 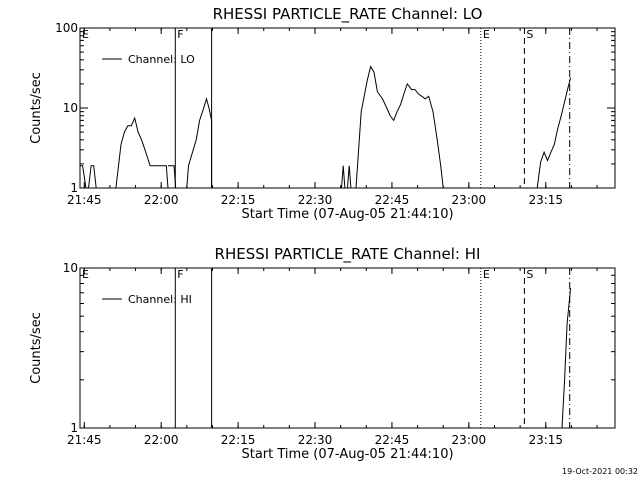 What do you see at coordinates (348, 254) in the screenshot?
I see `chart2-title: RHESSI PARTICLE_RATE Channel: HI` at bounding box center [348, 254].